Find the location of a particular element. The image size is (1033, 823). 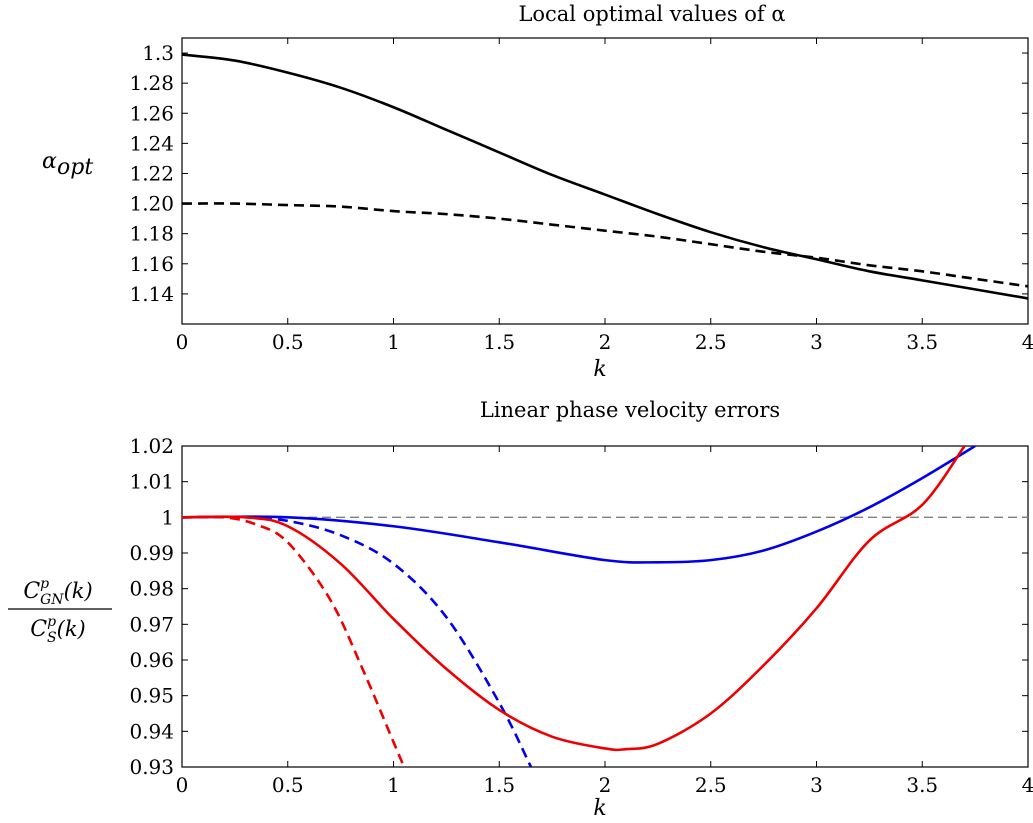

bottom-y-tick-label: 1 is located at coordinates (167, 517).